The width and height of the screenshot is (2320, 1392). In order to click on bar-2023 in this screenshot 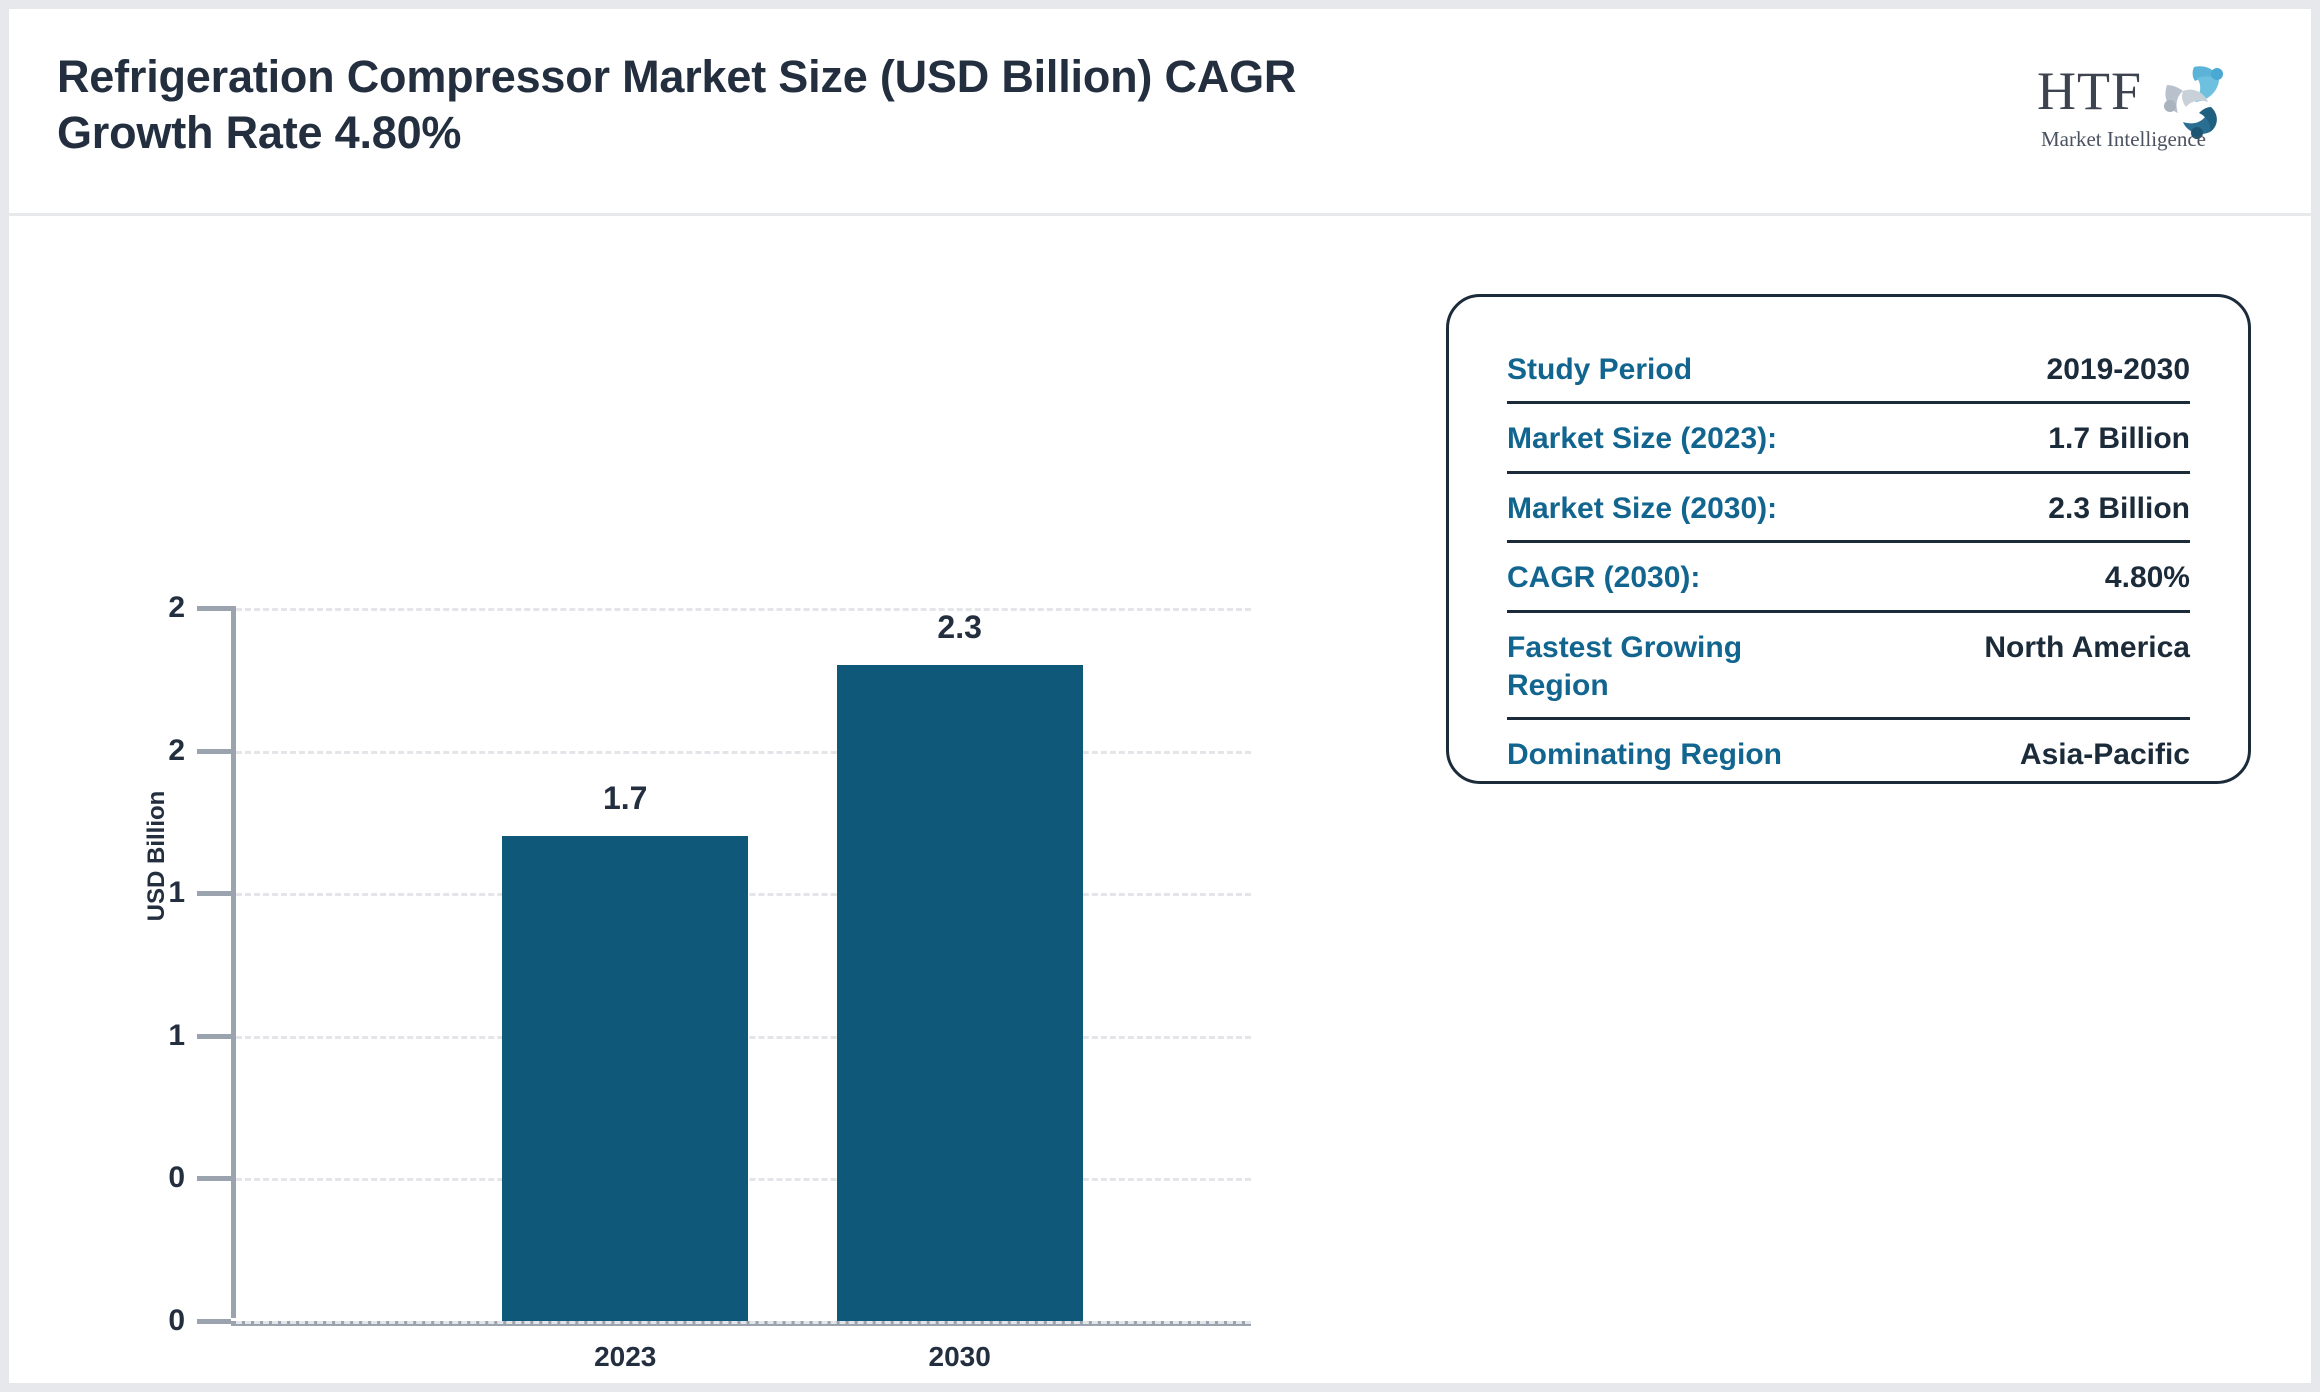, I will do `click(625, 1078)`.